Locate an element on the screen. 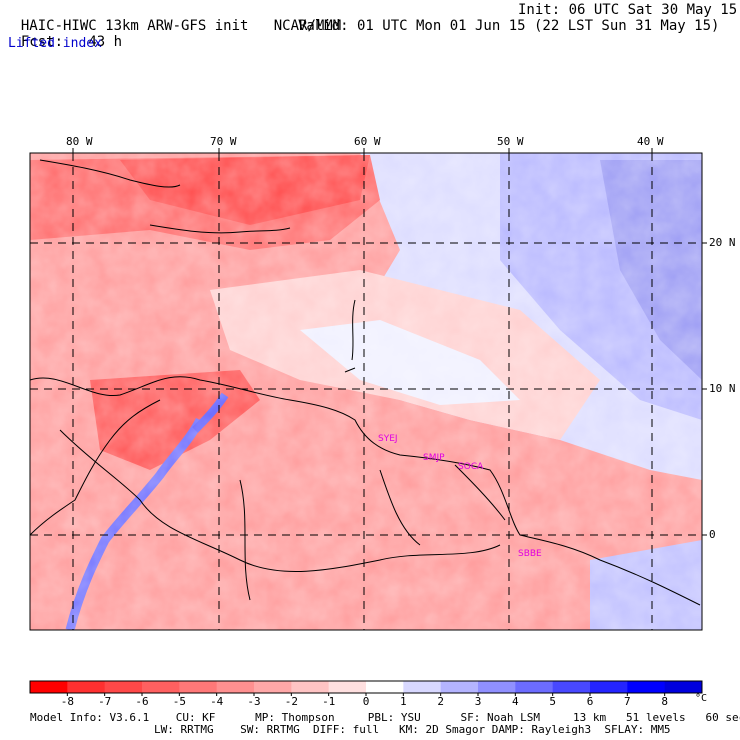 This screenshot has width=740, height=740. fcst-value: 43 h is located at coordinates (105, 42).